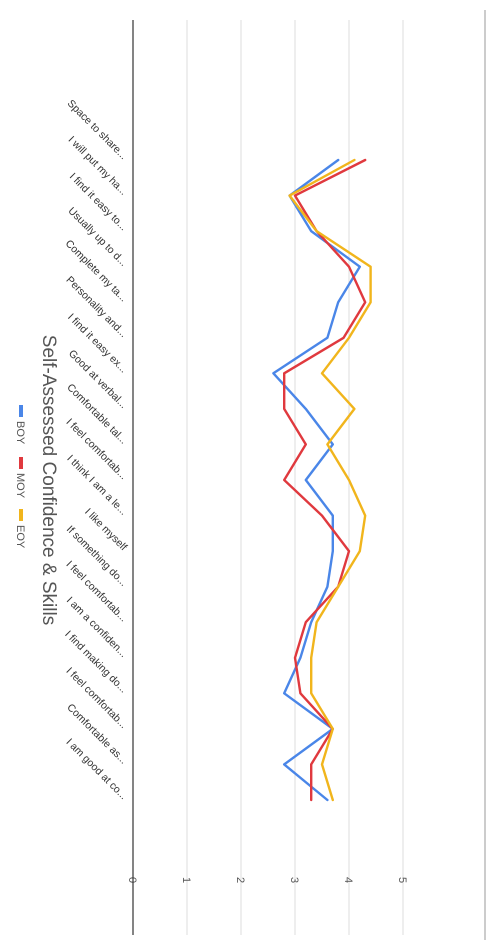 This screenshot has height=950, width=493. Describe the element at coordinates (267, 880) in the screenshot. I see `y-axis-ticks: 0 1 2 3 4 5` at that location.